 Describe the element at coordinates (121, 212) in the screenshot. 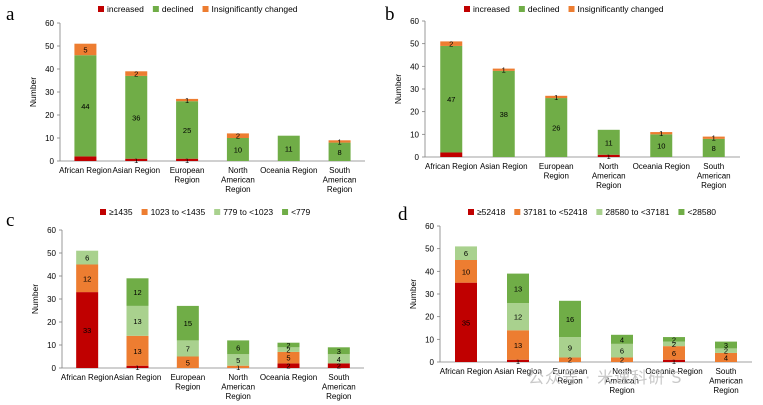

I see `legend-label: ≥1435` at that location.